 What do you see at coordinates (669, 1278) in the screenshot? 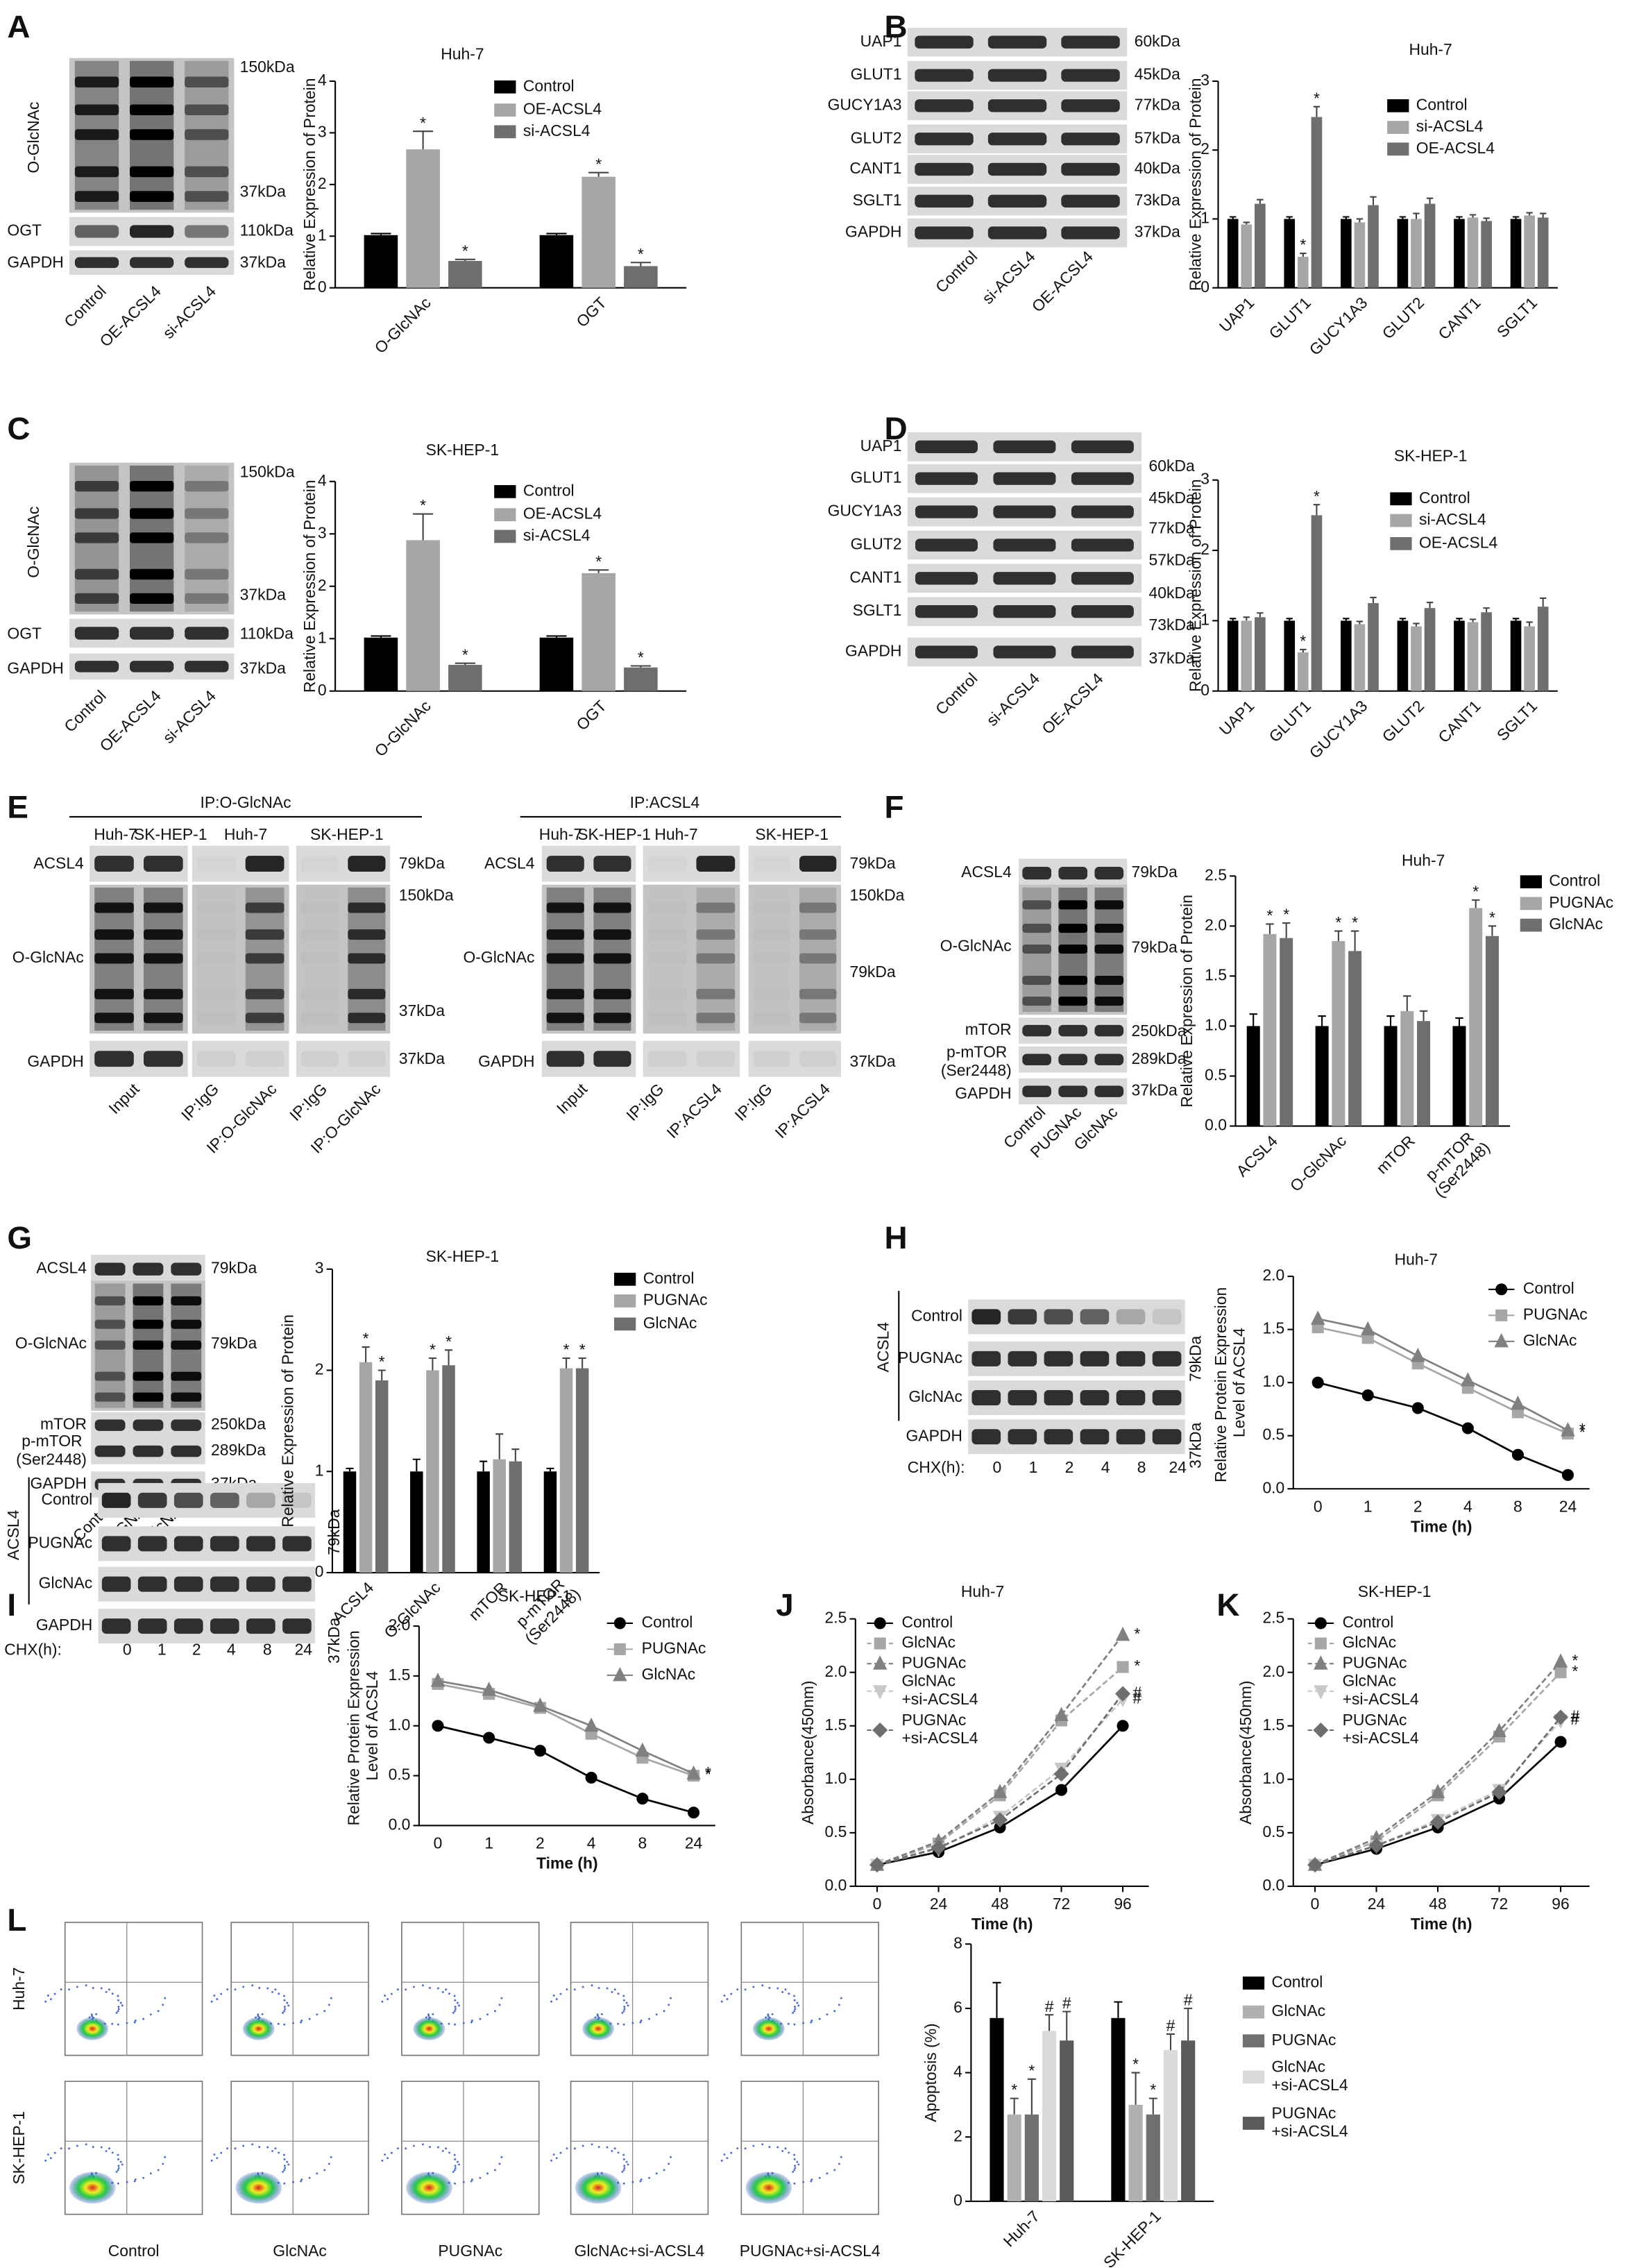
I see `legend-label: Control` at bounding box center [669, 1278].